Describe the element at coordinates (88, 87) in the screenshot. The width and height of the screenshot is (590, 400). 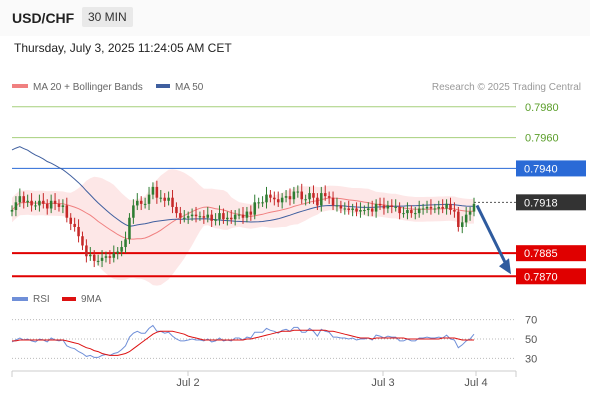
I see `legend-ma20-label: MA 20 + Bollinger Bands` at that location.